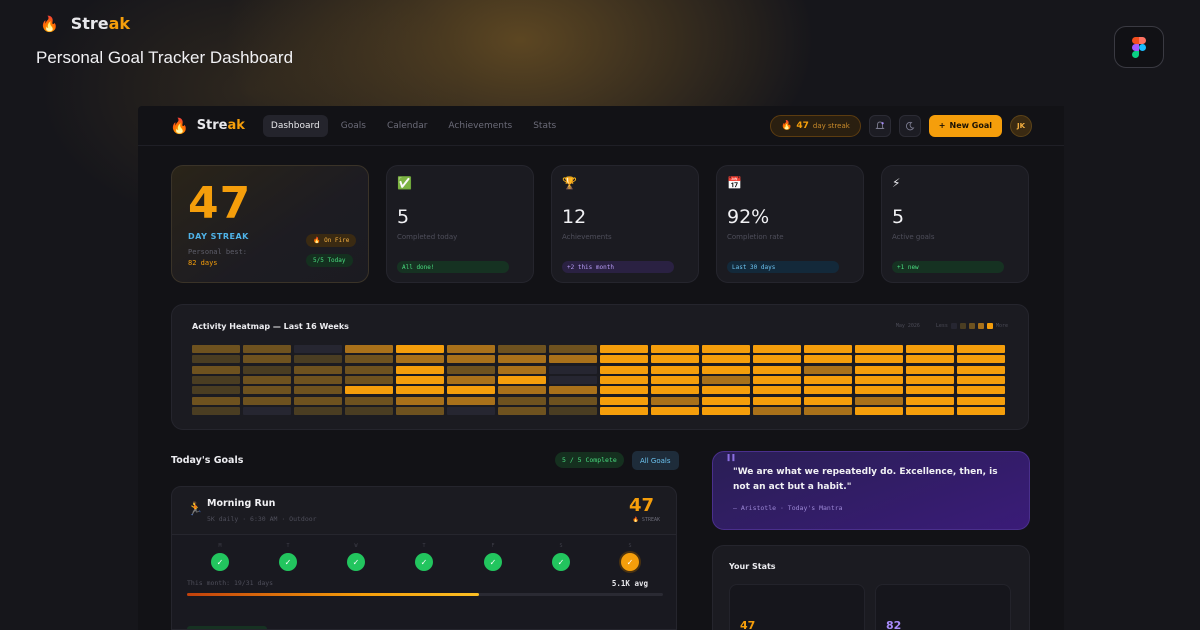 The image size is (1200, 630). What do you see at coordinates (295, 125) in the screenshot?
I see `tab-dashboard: Dashboard` at bounding box center [295, 125].